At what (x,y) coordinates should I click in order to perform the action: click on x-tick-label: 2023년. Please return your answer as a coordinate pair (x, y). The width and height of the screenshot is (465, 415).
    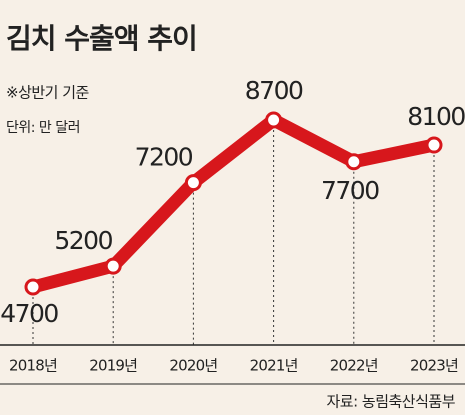
    Looking at the image, I should click on (434, 366).